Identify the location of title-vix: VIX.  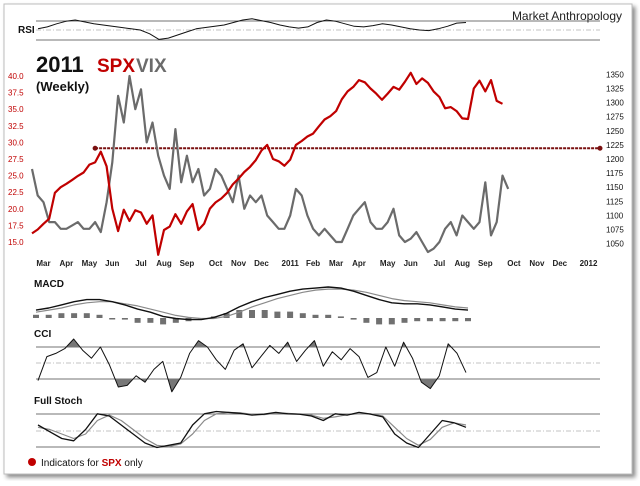
(151, 66).